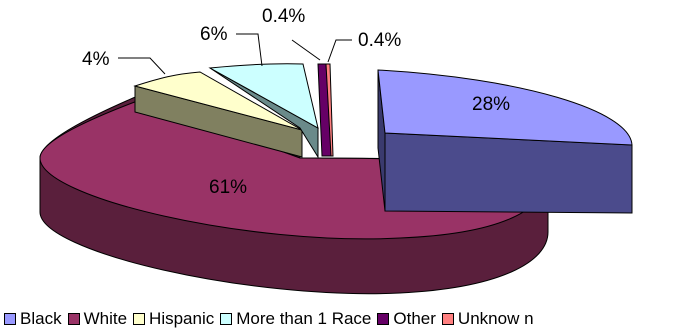 Image resolution: width=686 pixels, height=333 pixels. Describe the element at coordinates (105, 318) in the screenshot. I see `legend-label-white: White` at that location.